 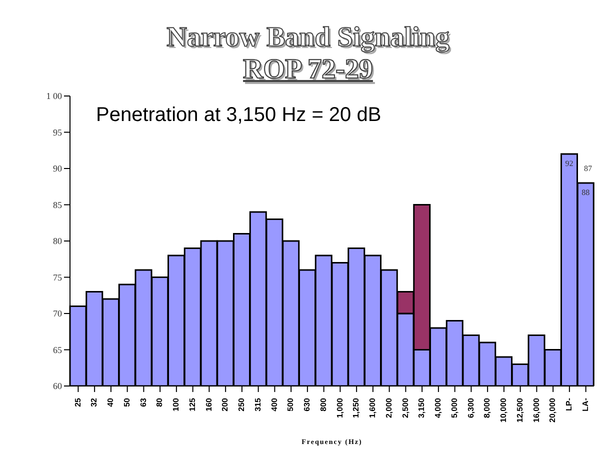 I want to click on x-tick-label: 250, so click(x=241, y=404).